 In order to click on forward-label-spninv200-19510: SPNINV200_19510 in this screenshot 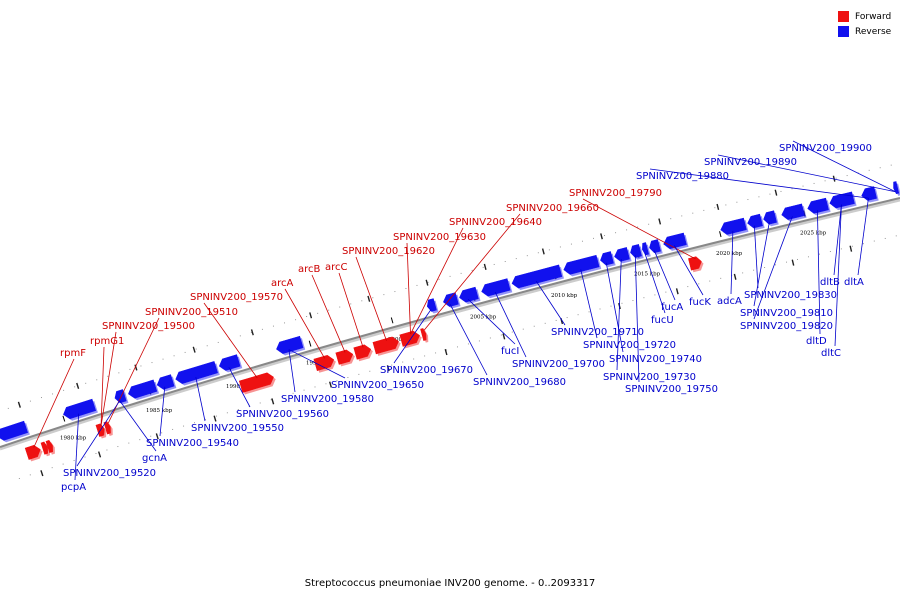, I will do `click(191, 312)`.